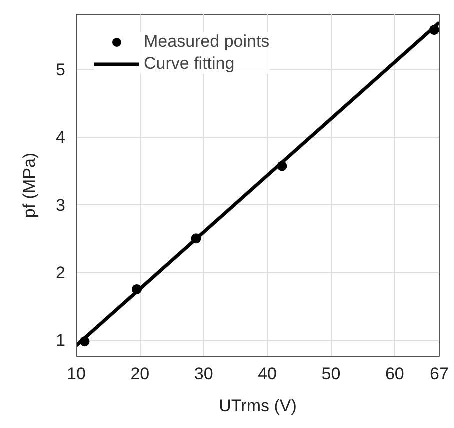 This screenshot has width=454, height=428. I want to click on y-tick-label: 3, so click(61, 205).